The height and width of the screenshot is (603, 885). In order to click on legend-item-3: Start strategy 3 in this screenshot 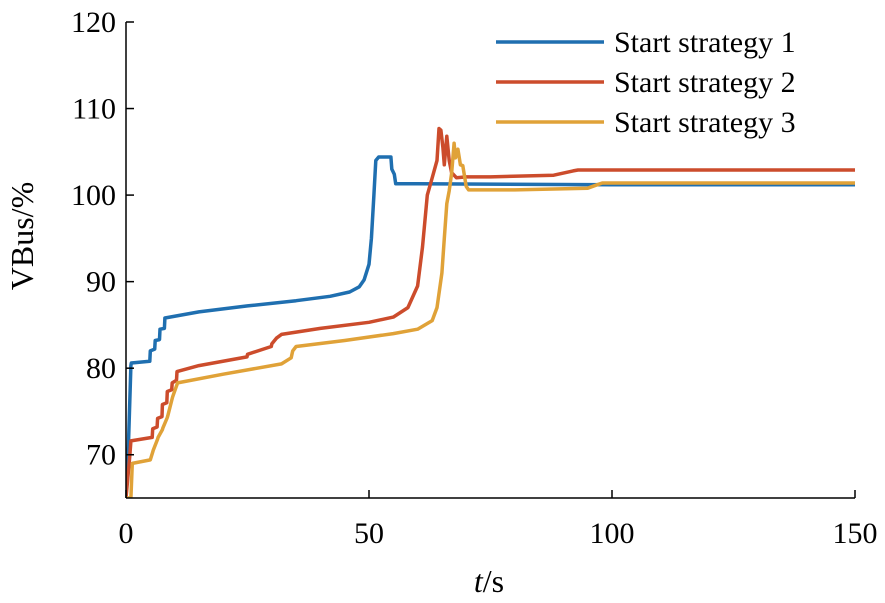, I will do `click(646, 122)`.